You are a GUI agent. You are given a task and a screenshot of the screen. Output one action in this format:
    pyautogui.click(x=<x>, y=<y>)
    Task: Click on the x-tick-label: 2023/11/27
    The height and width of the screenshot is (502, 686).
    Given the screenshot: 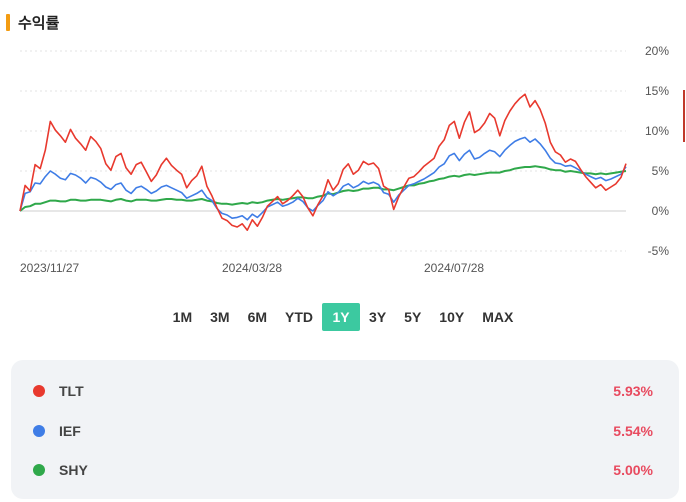 What is the action you would take?
    pyautogui.click(x=49, y=268)
    